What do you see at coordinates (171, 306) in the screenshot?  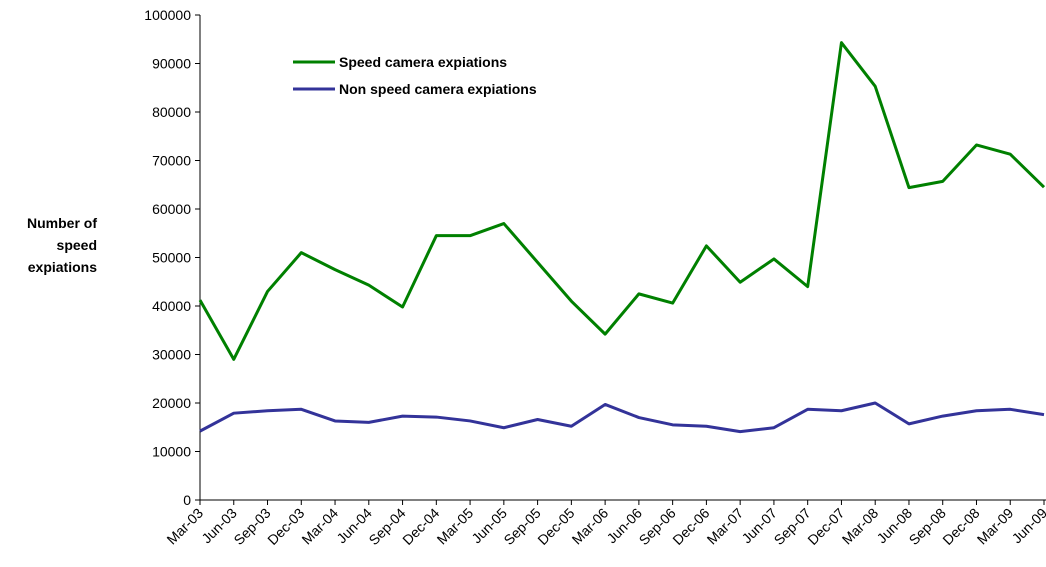 I see `y-tick-label: 40000` at bounding box center [171, 306].